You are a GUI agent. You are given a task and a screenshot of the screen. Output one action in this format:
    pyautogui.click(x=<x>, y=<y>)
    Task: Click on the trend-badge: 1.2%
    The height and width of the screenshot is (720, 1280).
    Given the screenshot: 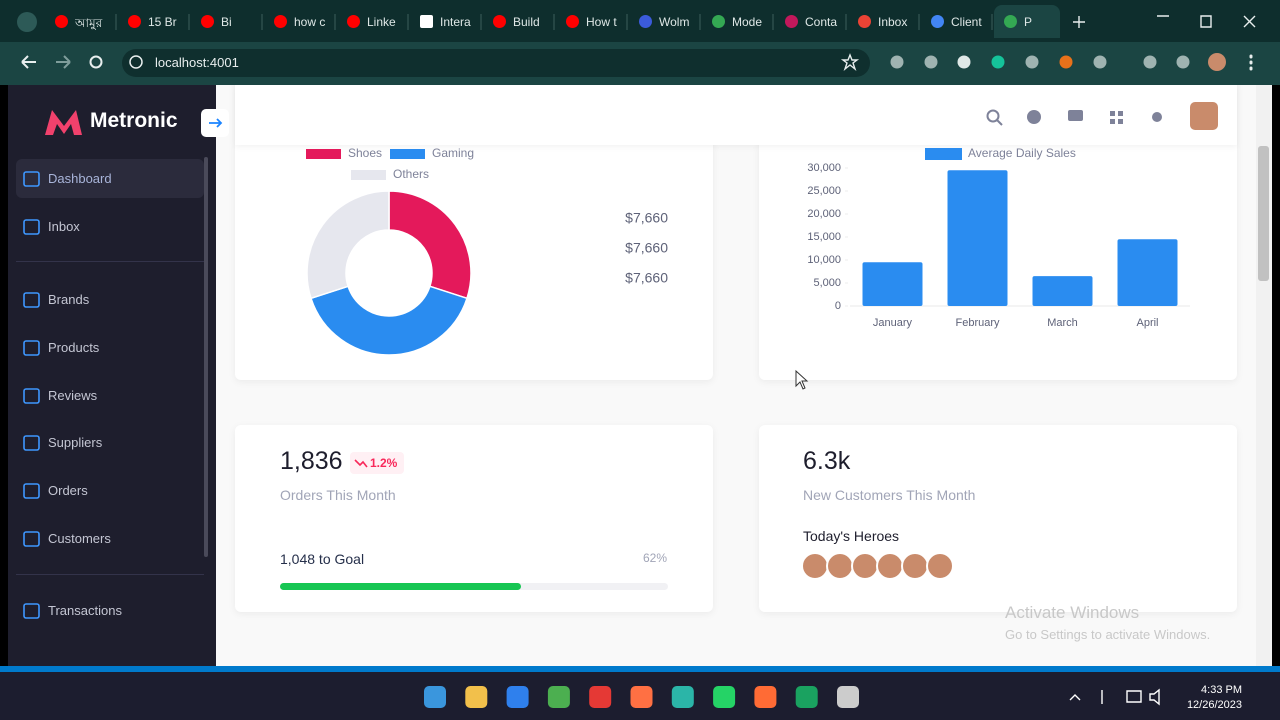 What is the action you would take?
    pyautogui.click(x=377, y=463)
    